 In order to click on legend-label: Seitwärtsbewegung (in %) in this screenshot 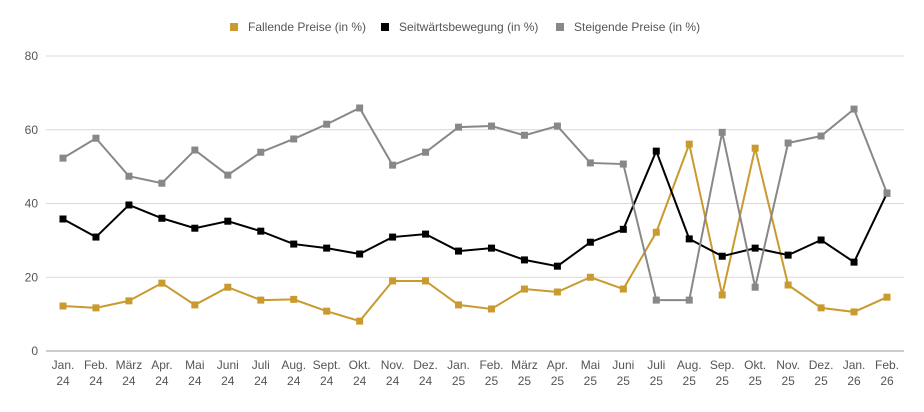, I will do `click(468, 27)`.